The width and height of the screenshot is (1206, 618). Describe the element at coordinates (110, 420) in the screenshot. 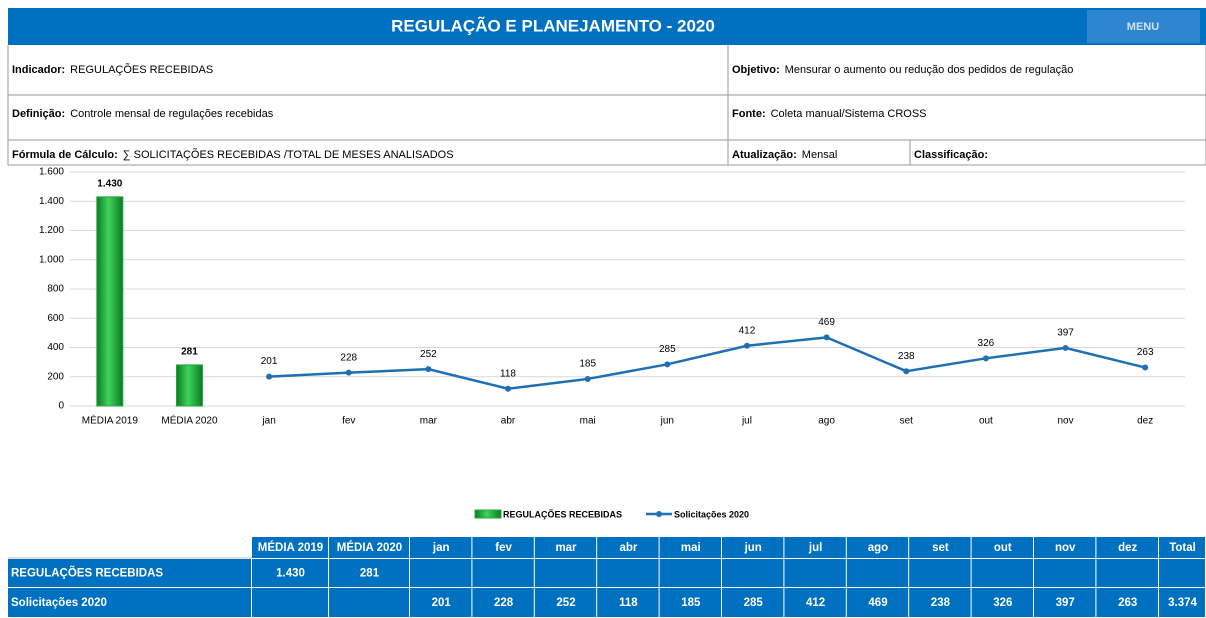

I see `x-tick-label: MÉDIA 2019` at that location.